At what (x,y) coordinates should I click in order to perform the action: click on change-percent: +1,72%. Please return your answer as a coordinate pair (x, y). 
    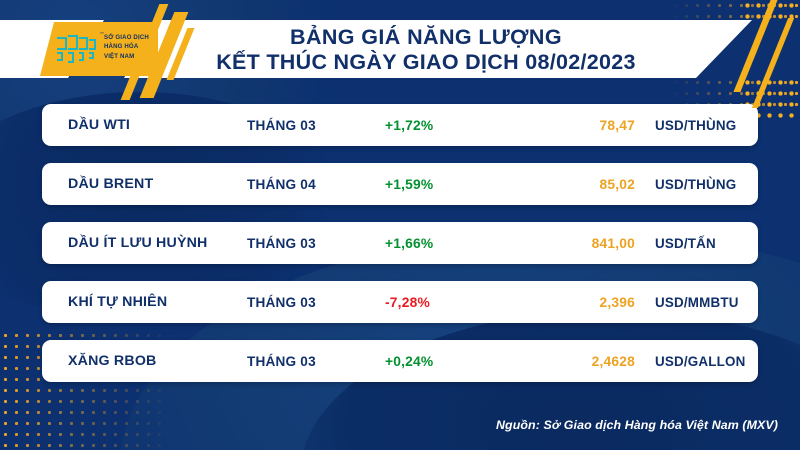
    Looking at the image, I should click on (409, 125).